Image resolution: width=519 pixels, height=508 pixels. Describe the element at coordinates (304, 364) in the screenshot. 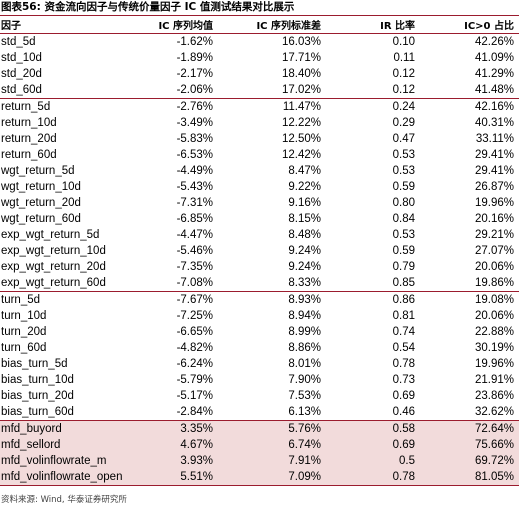

I see `ic-std-cell: 8.01%` at that location.